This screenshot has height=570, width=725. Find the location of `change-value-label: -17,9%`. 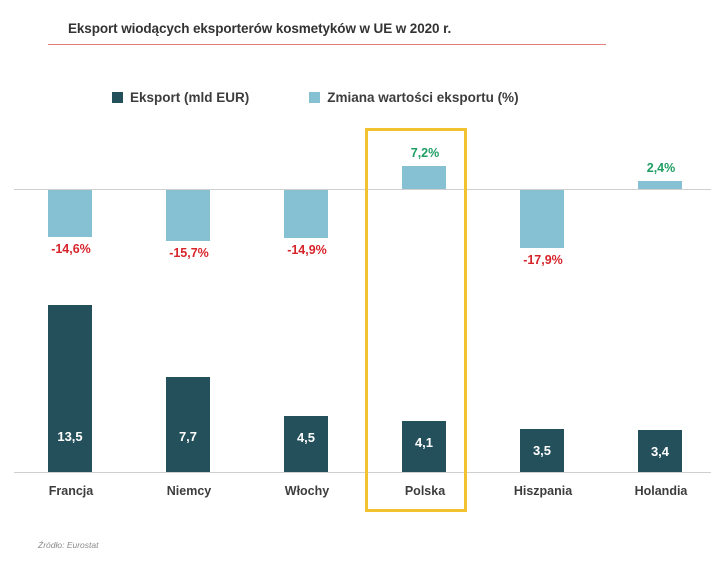

change-value-label: -17,9% is located at coordinates (543, 260).